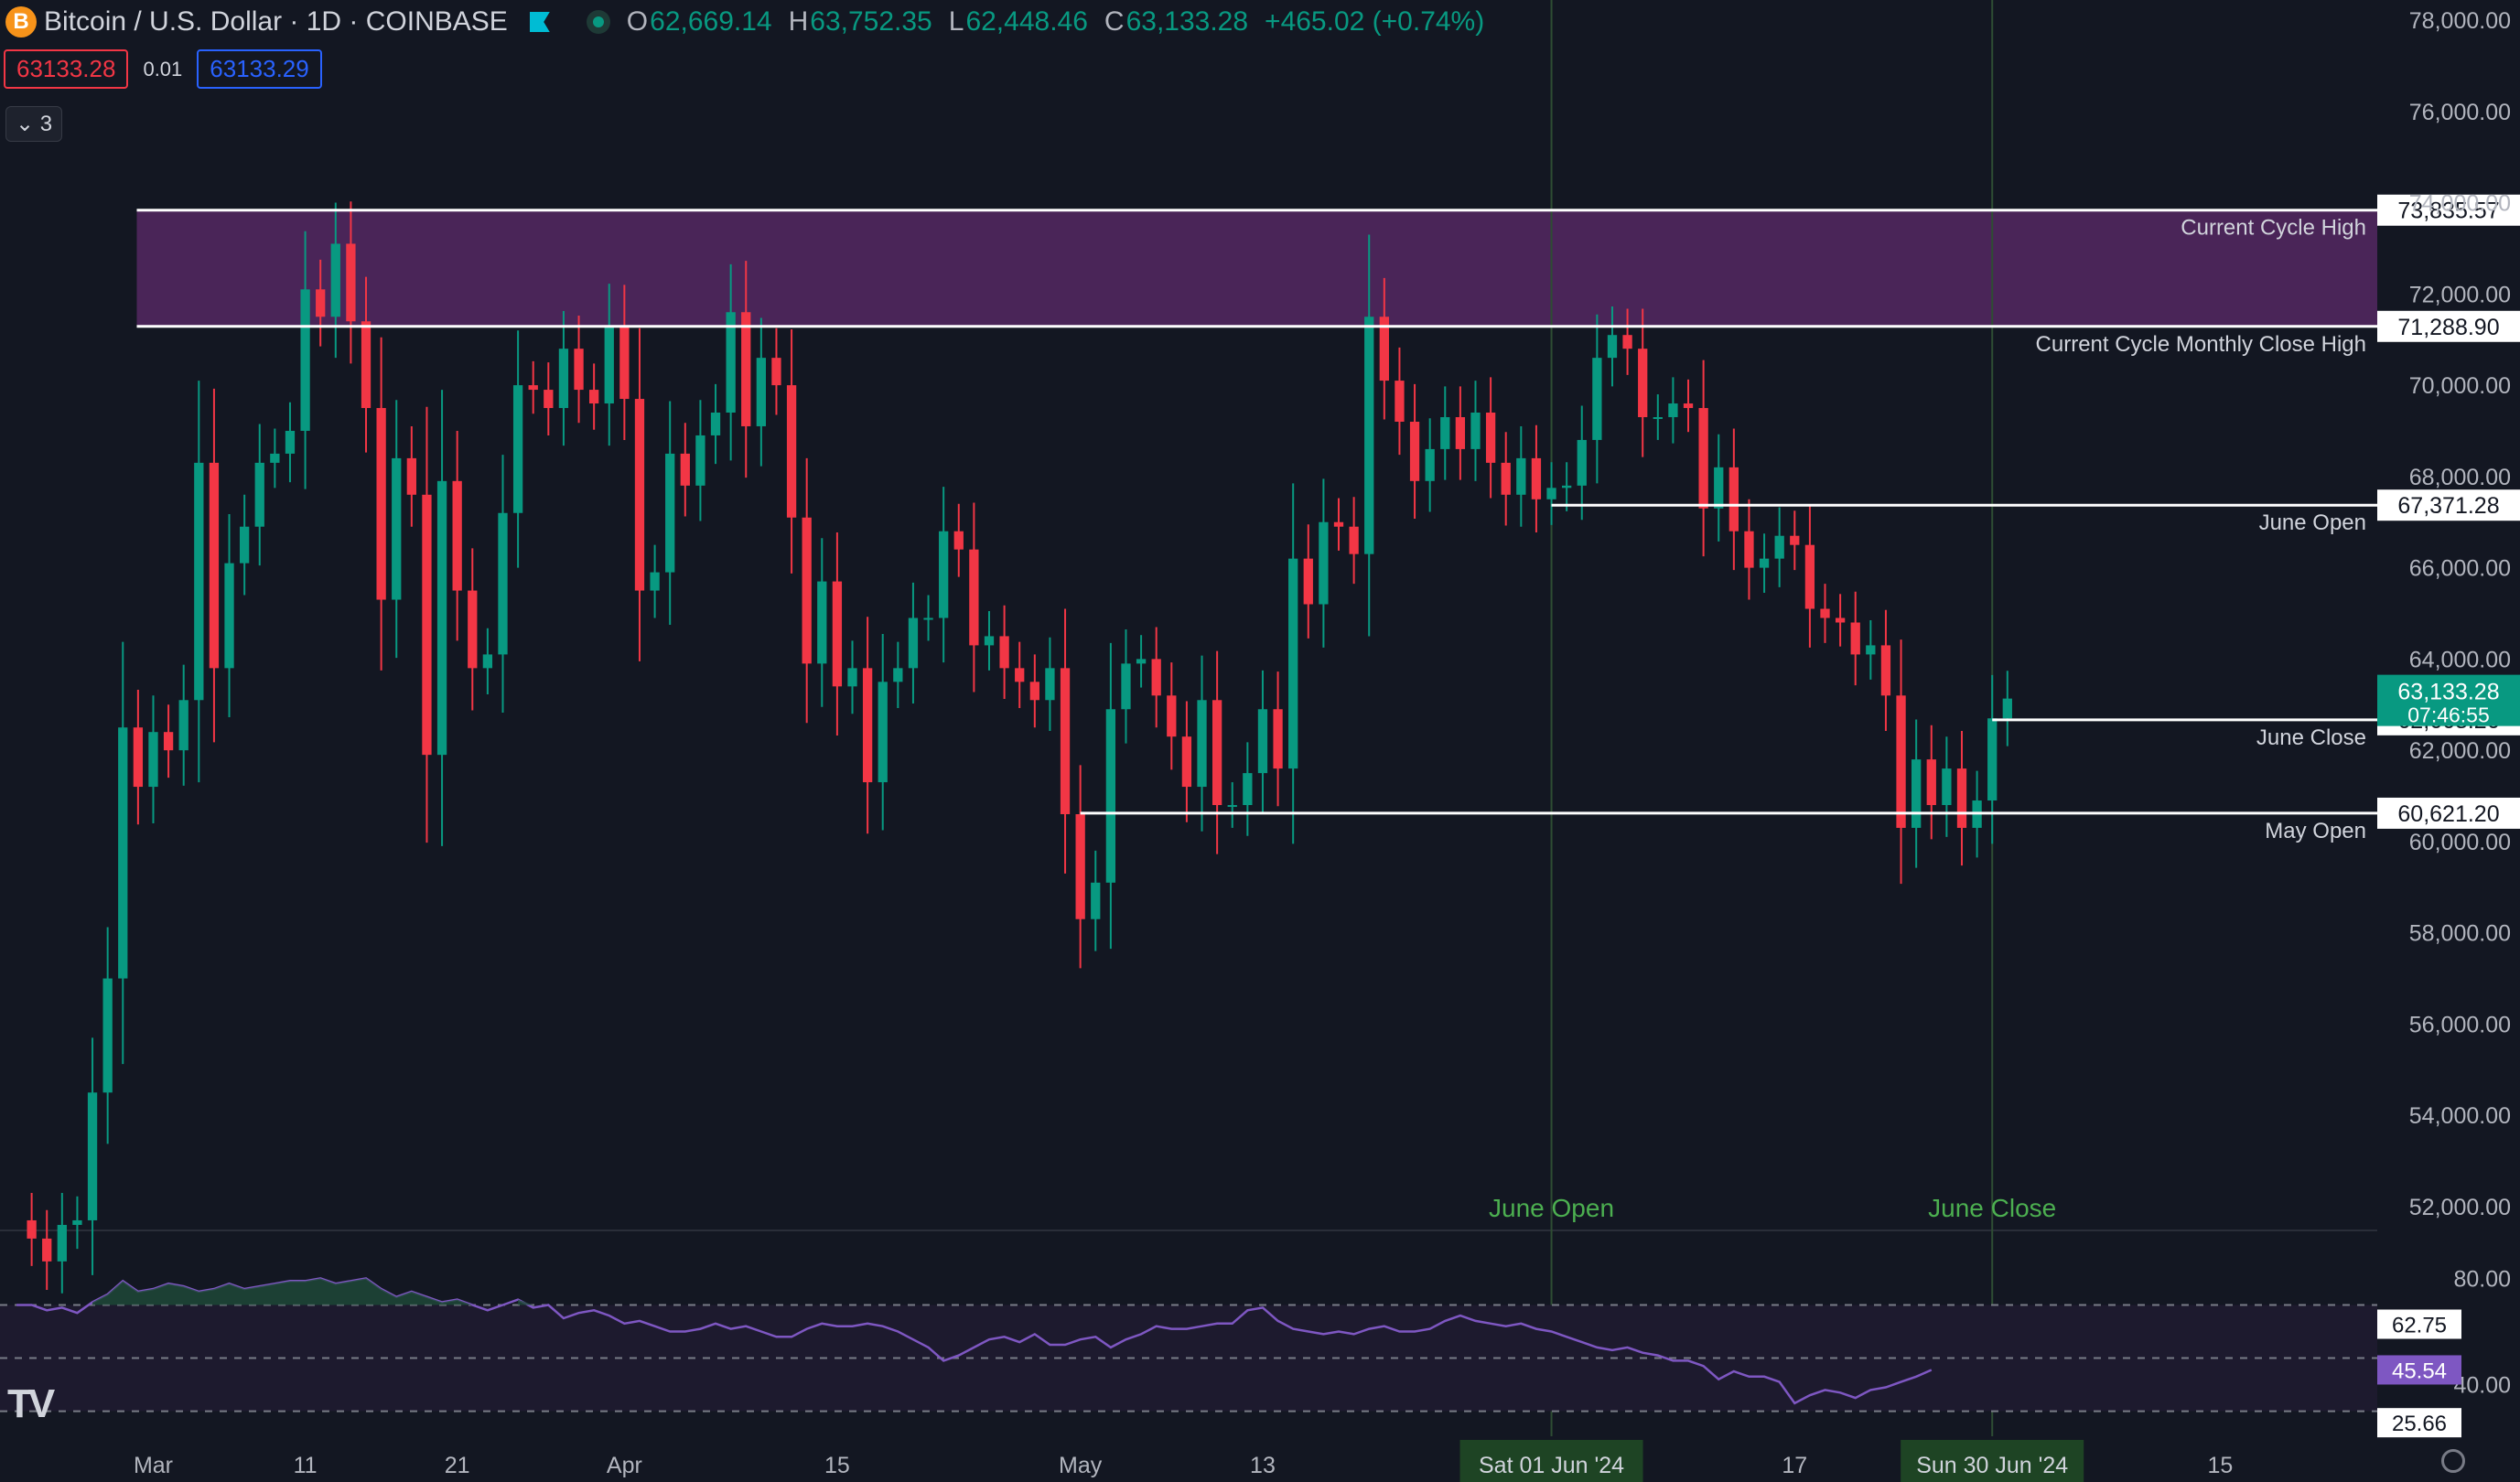 This screenshot has width=2520, height=1482. What do you see at coordinates (2460, 113) in the screenshot?
I see `y-tick-1: 76,000.00` at bounding box center [2460, 113].